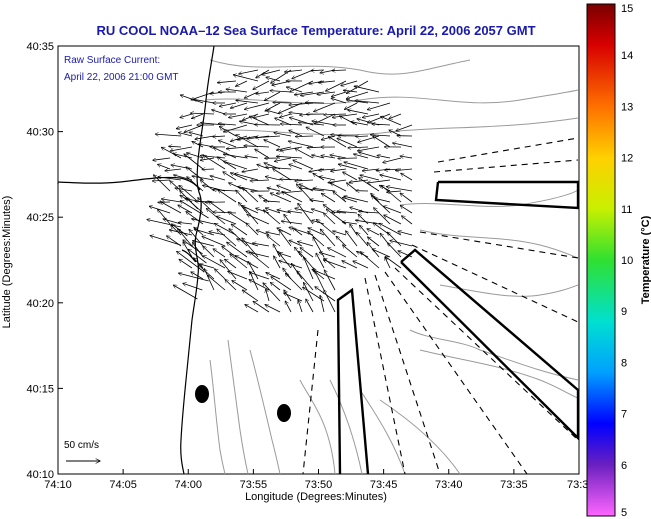  Describe the element at coordinates (40, 47) in the screenshot. I see `y-tick-label: 40:35` at that location.